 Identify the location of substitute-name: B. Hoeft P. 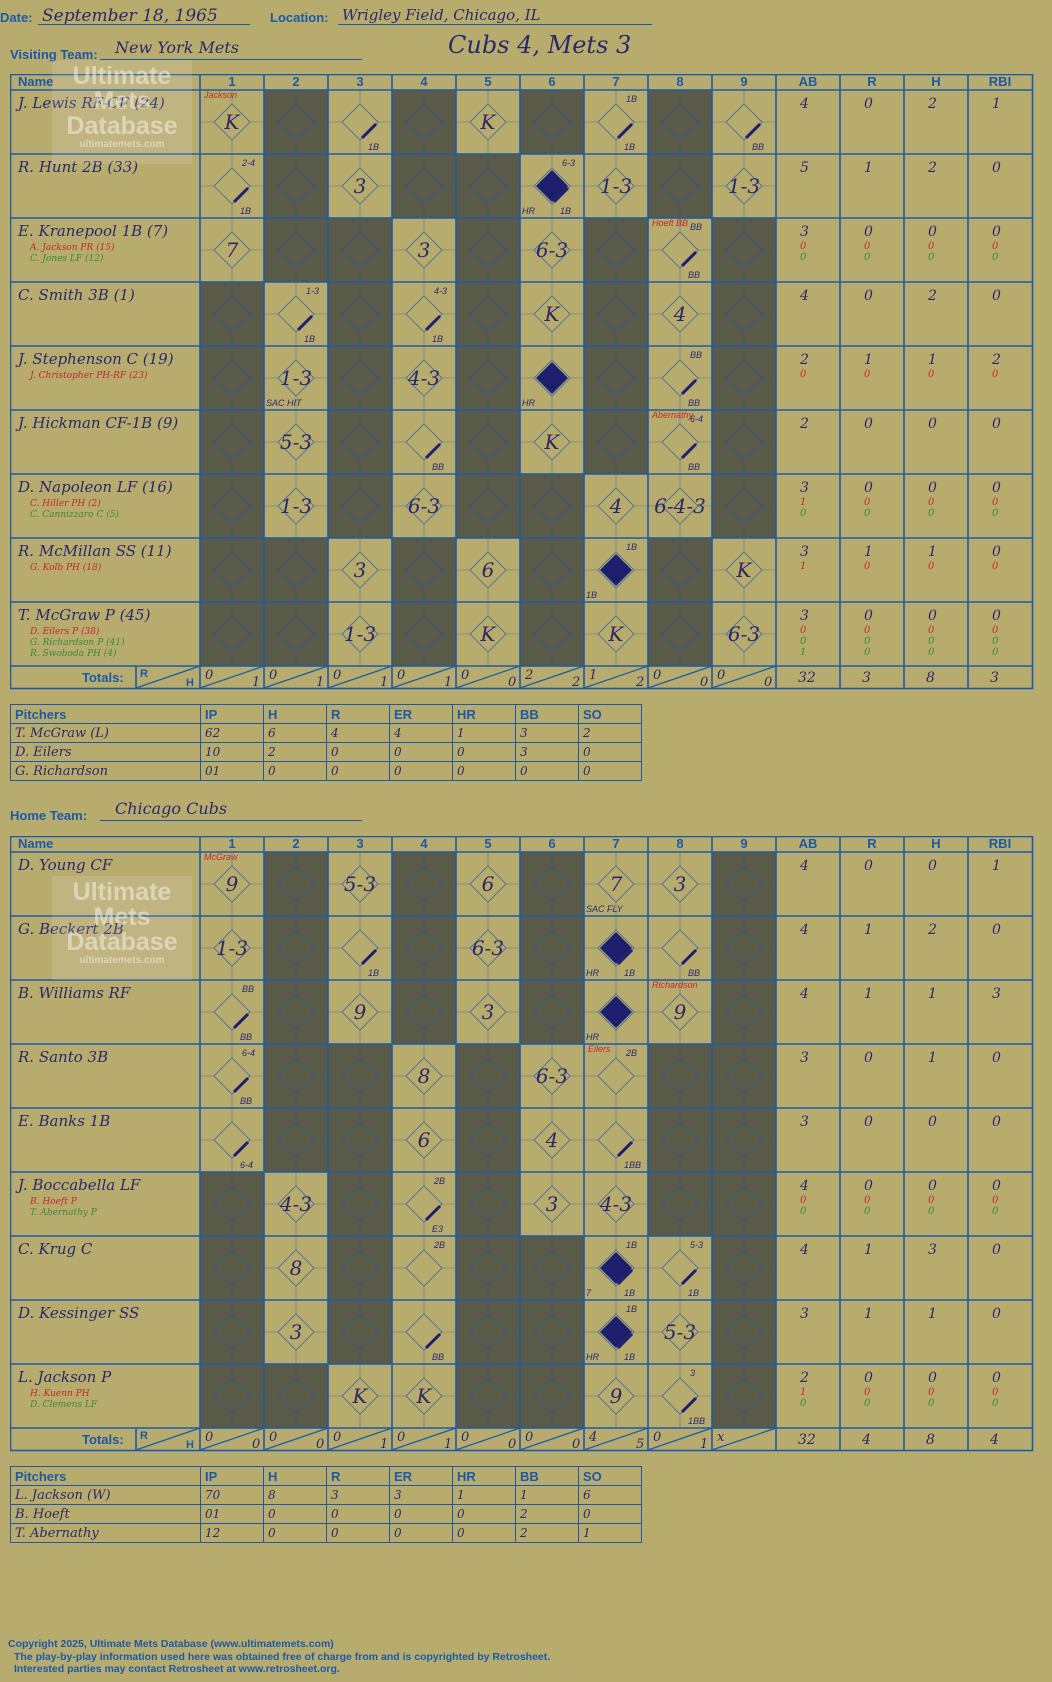
(53, 1202).